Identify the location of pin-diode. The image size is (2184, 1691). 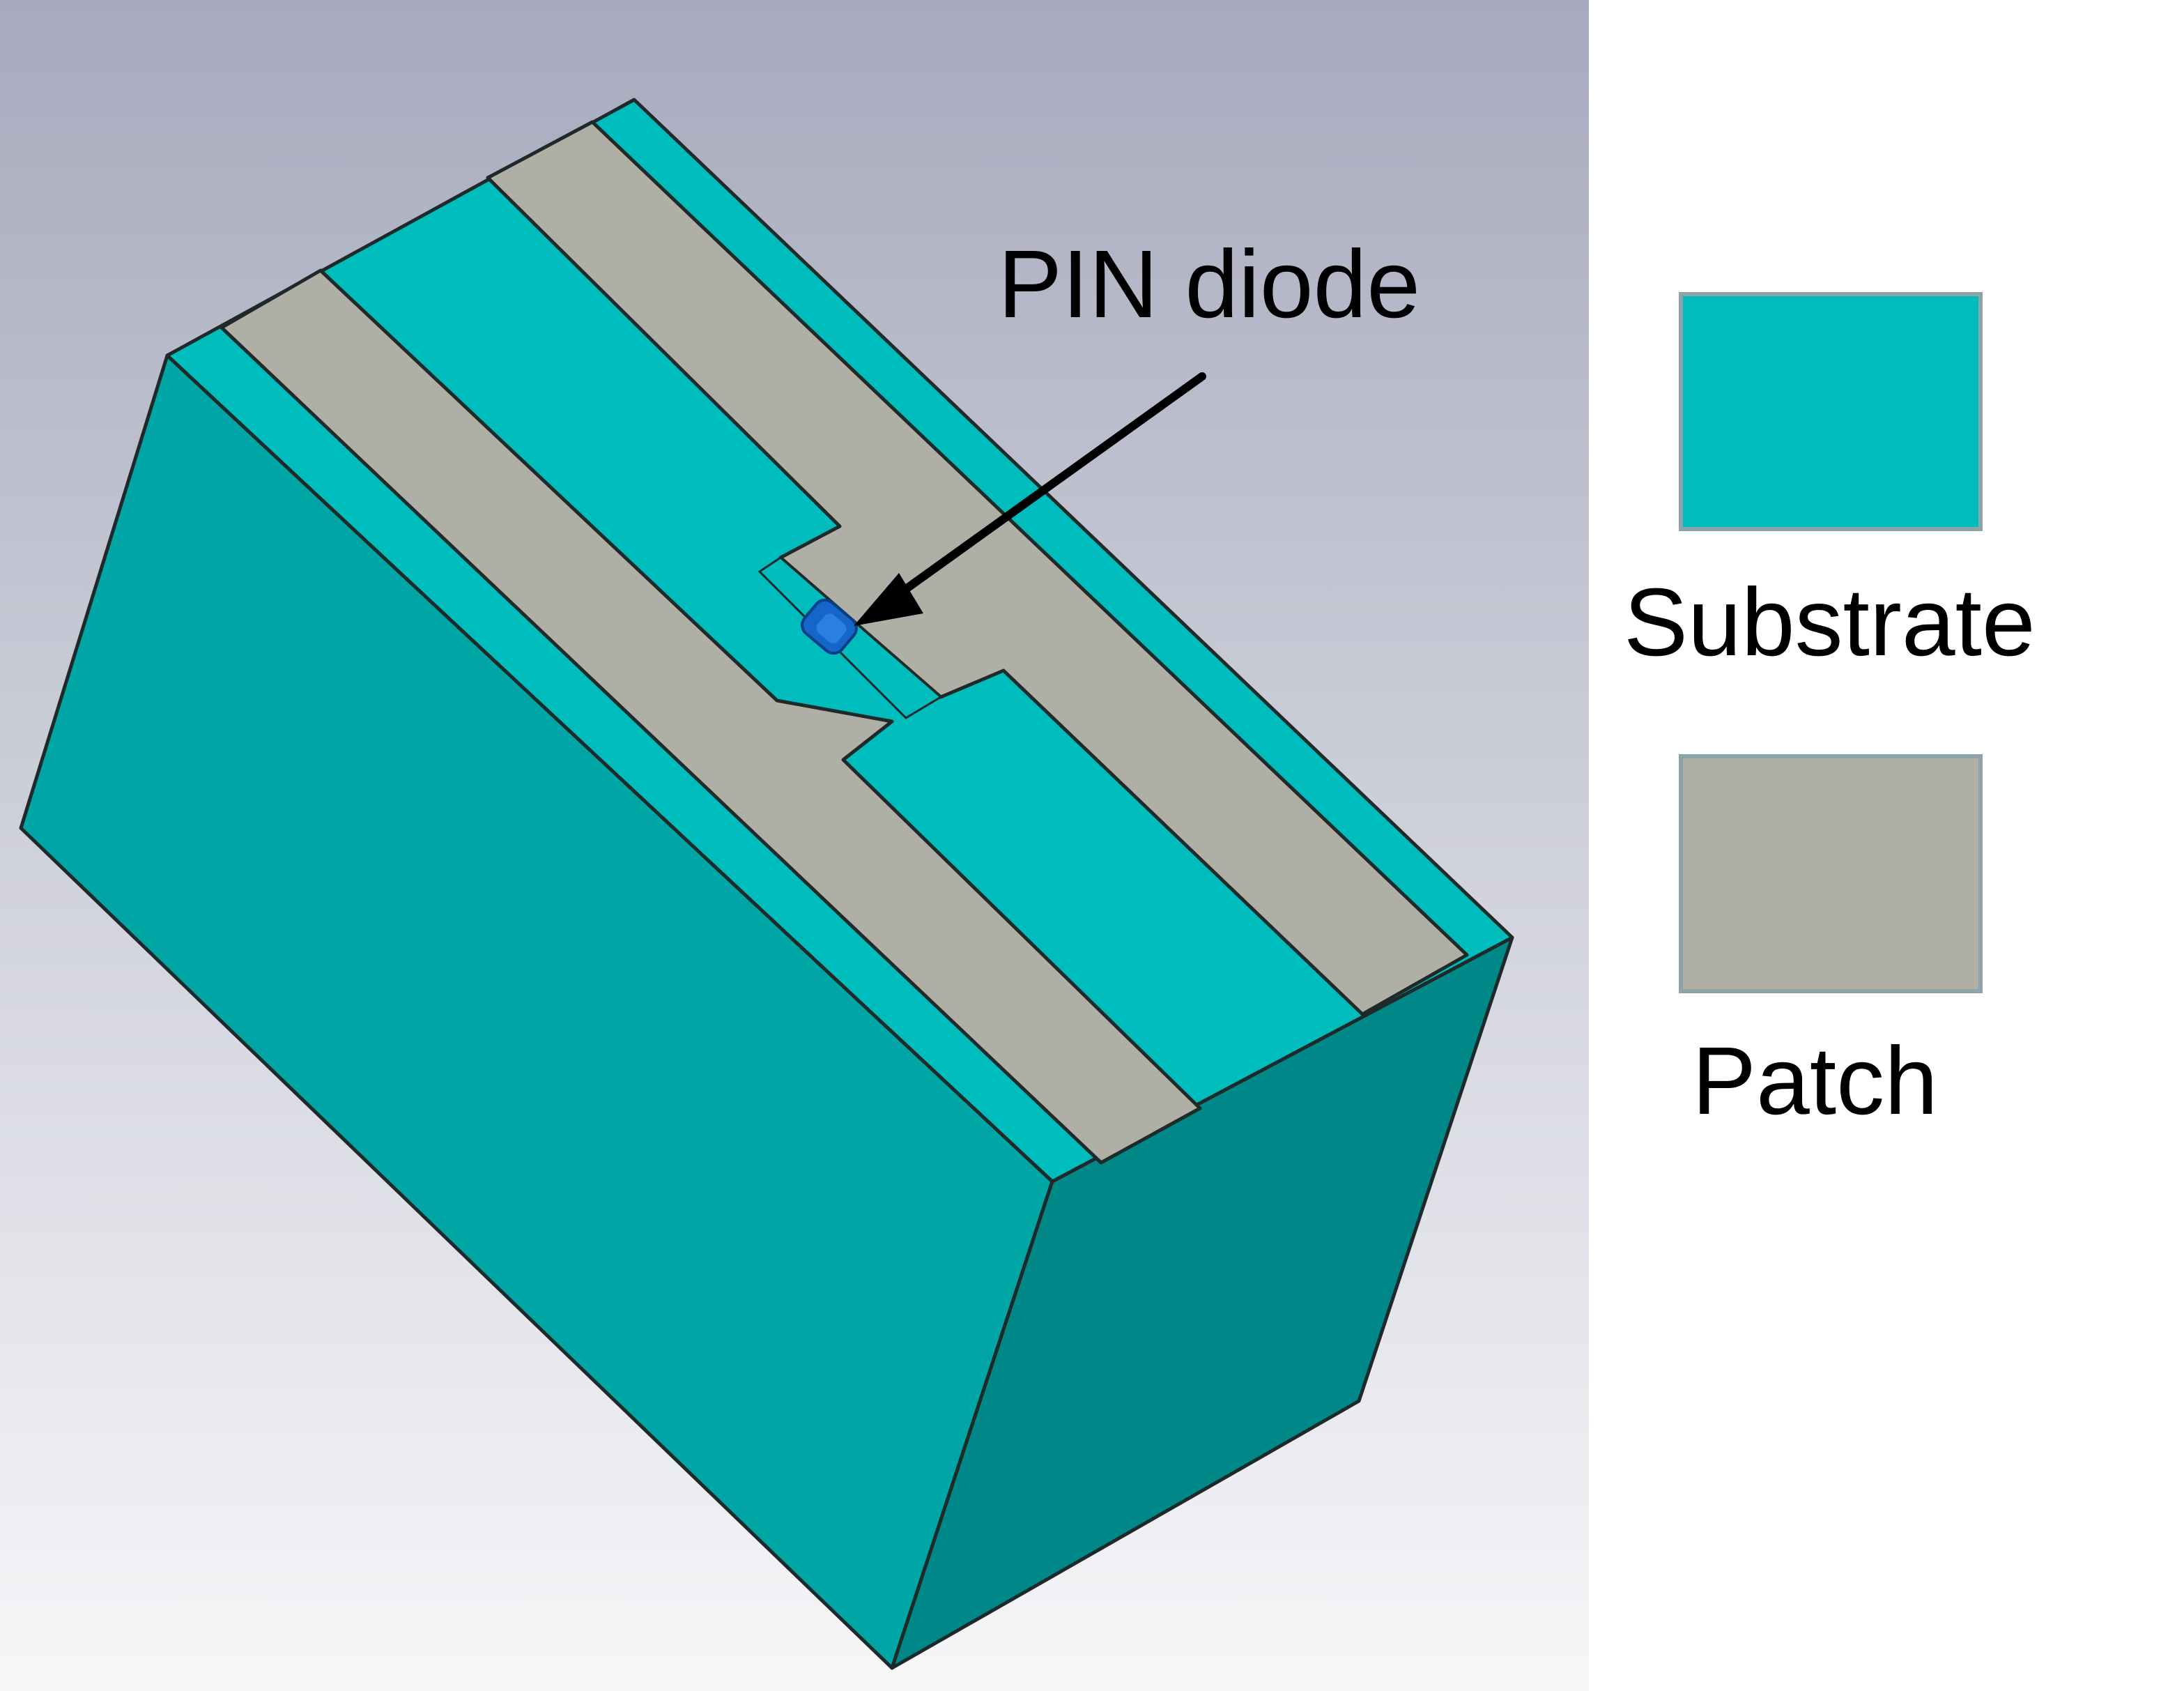
(829, 626).